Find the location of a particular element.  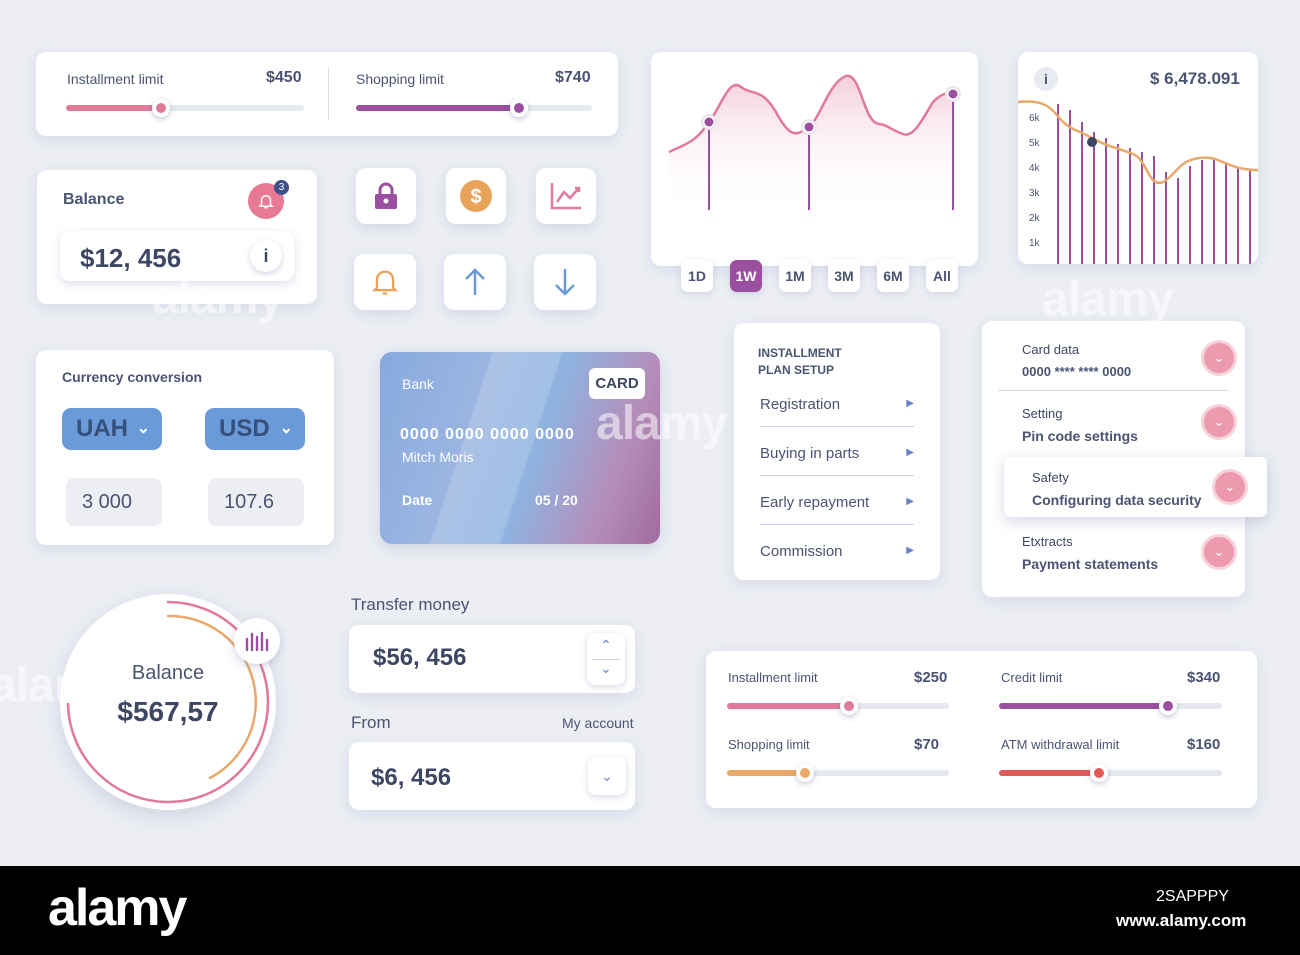

lock-button is located at coordinates (386, 196).